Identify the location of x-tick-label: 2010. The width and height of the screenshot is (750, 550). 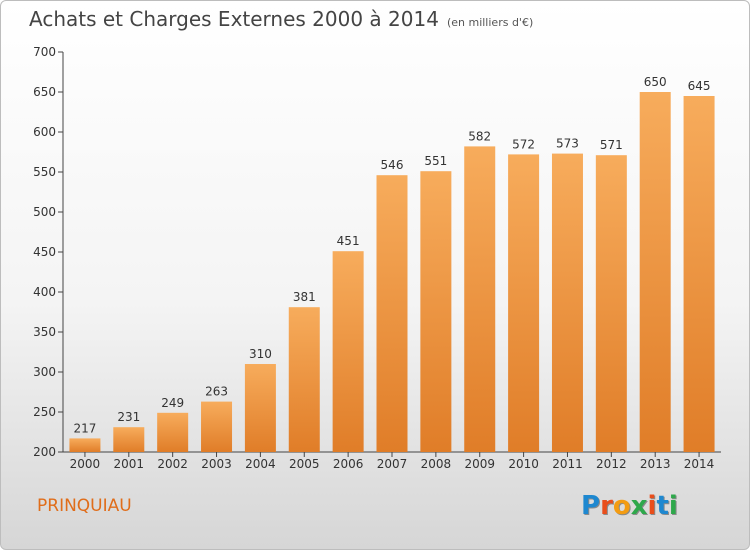
(523, 464).